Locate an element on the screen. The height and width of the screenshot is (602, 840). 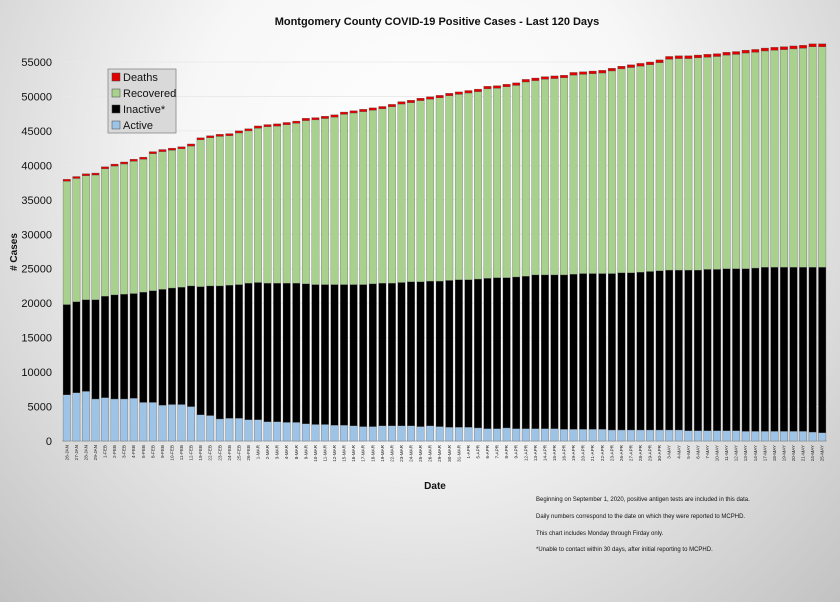
x-tick-label: 14-APR is located at coordinates (544, 452).